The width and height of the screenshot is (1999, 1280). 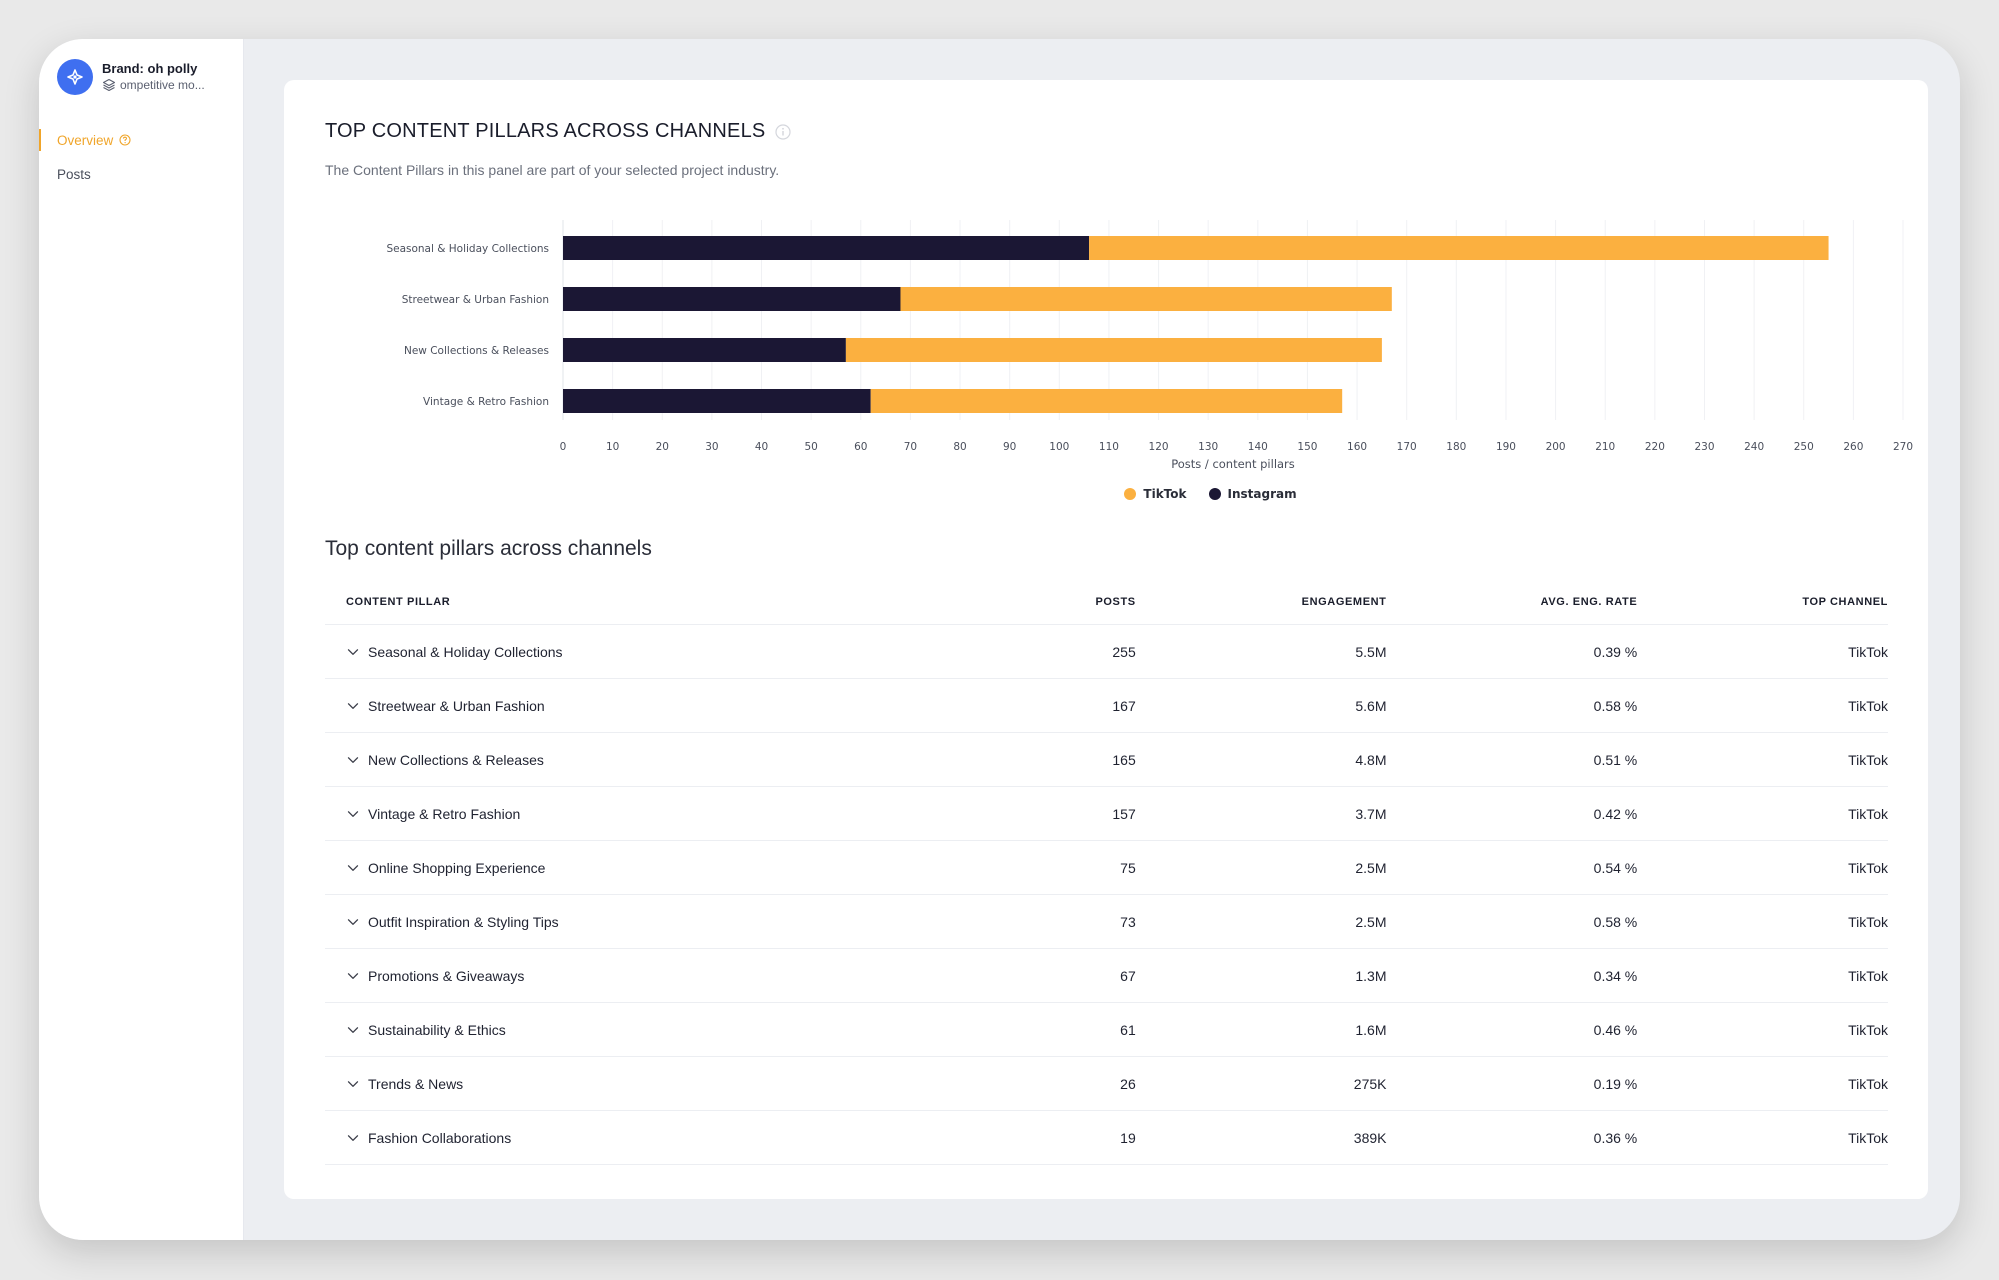 I want to click on cell-avg-eng-rate: 0.42 %, so click(x=1615, y=813).